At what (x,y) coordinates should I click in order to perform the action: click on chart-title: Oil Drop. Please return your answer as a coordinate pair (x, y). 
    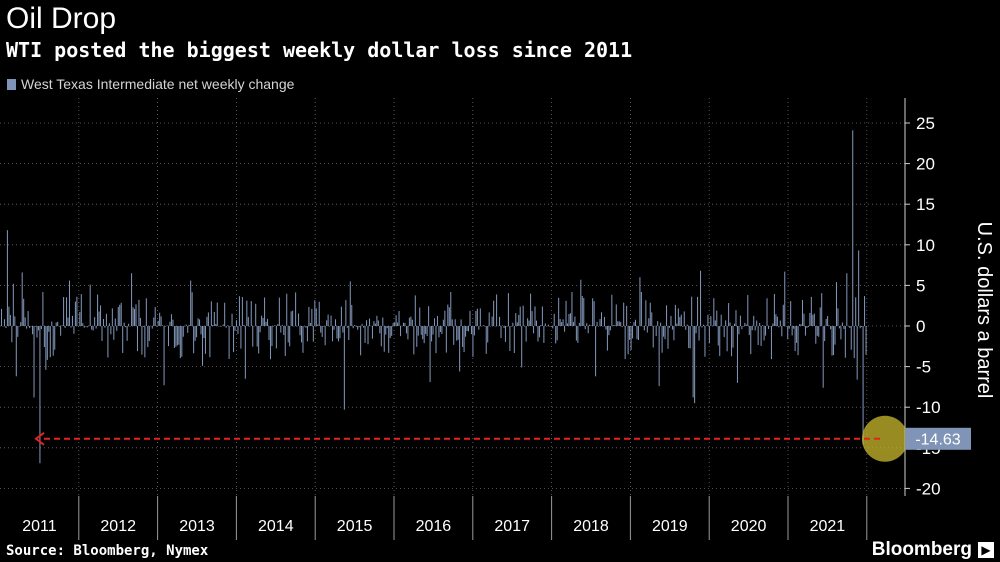
    Looking at the image, I should click on (61, 18).